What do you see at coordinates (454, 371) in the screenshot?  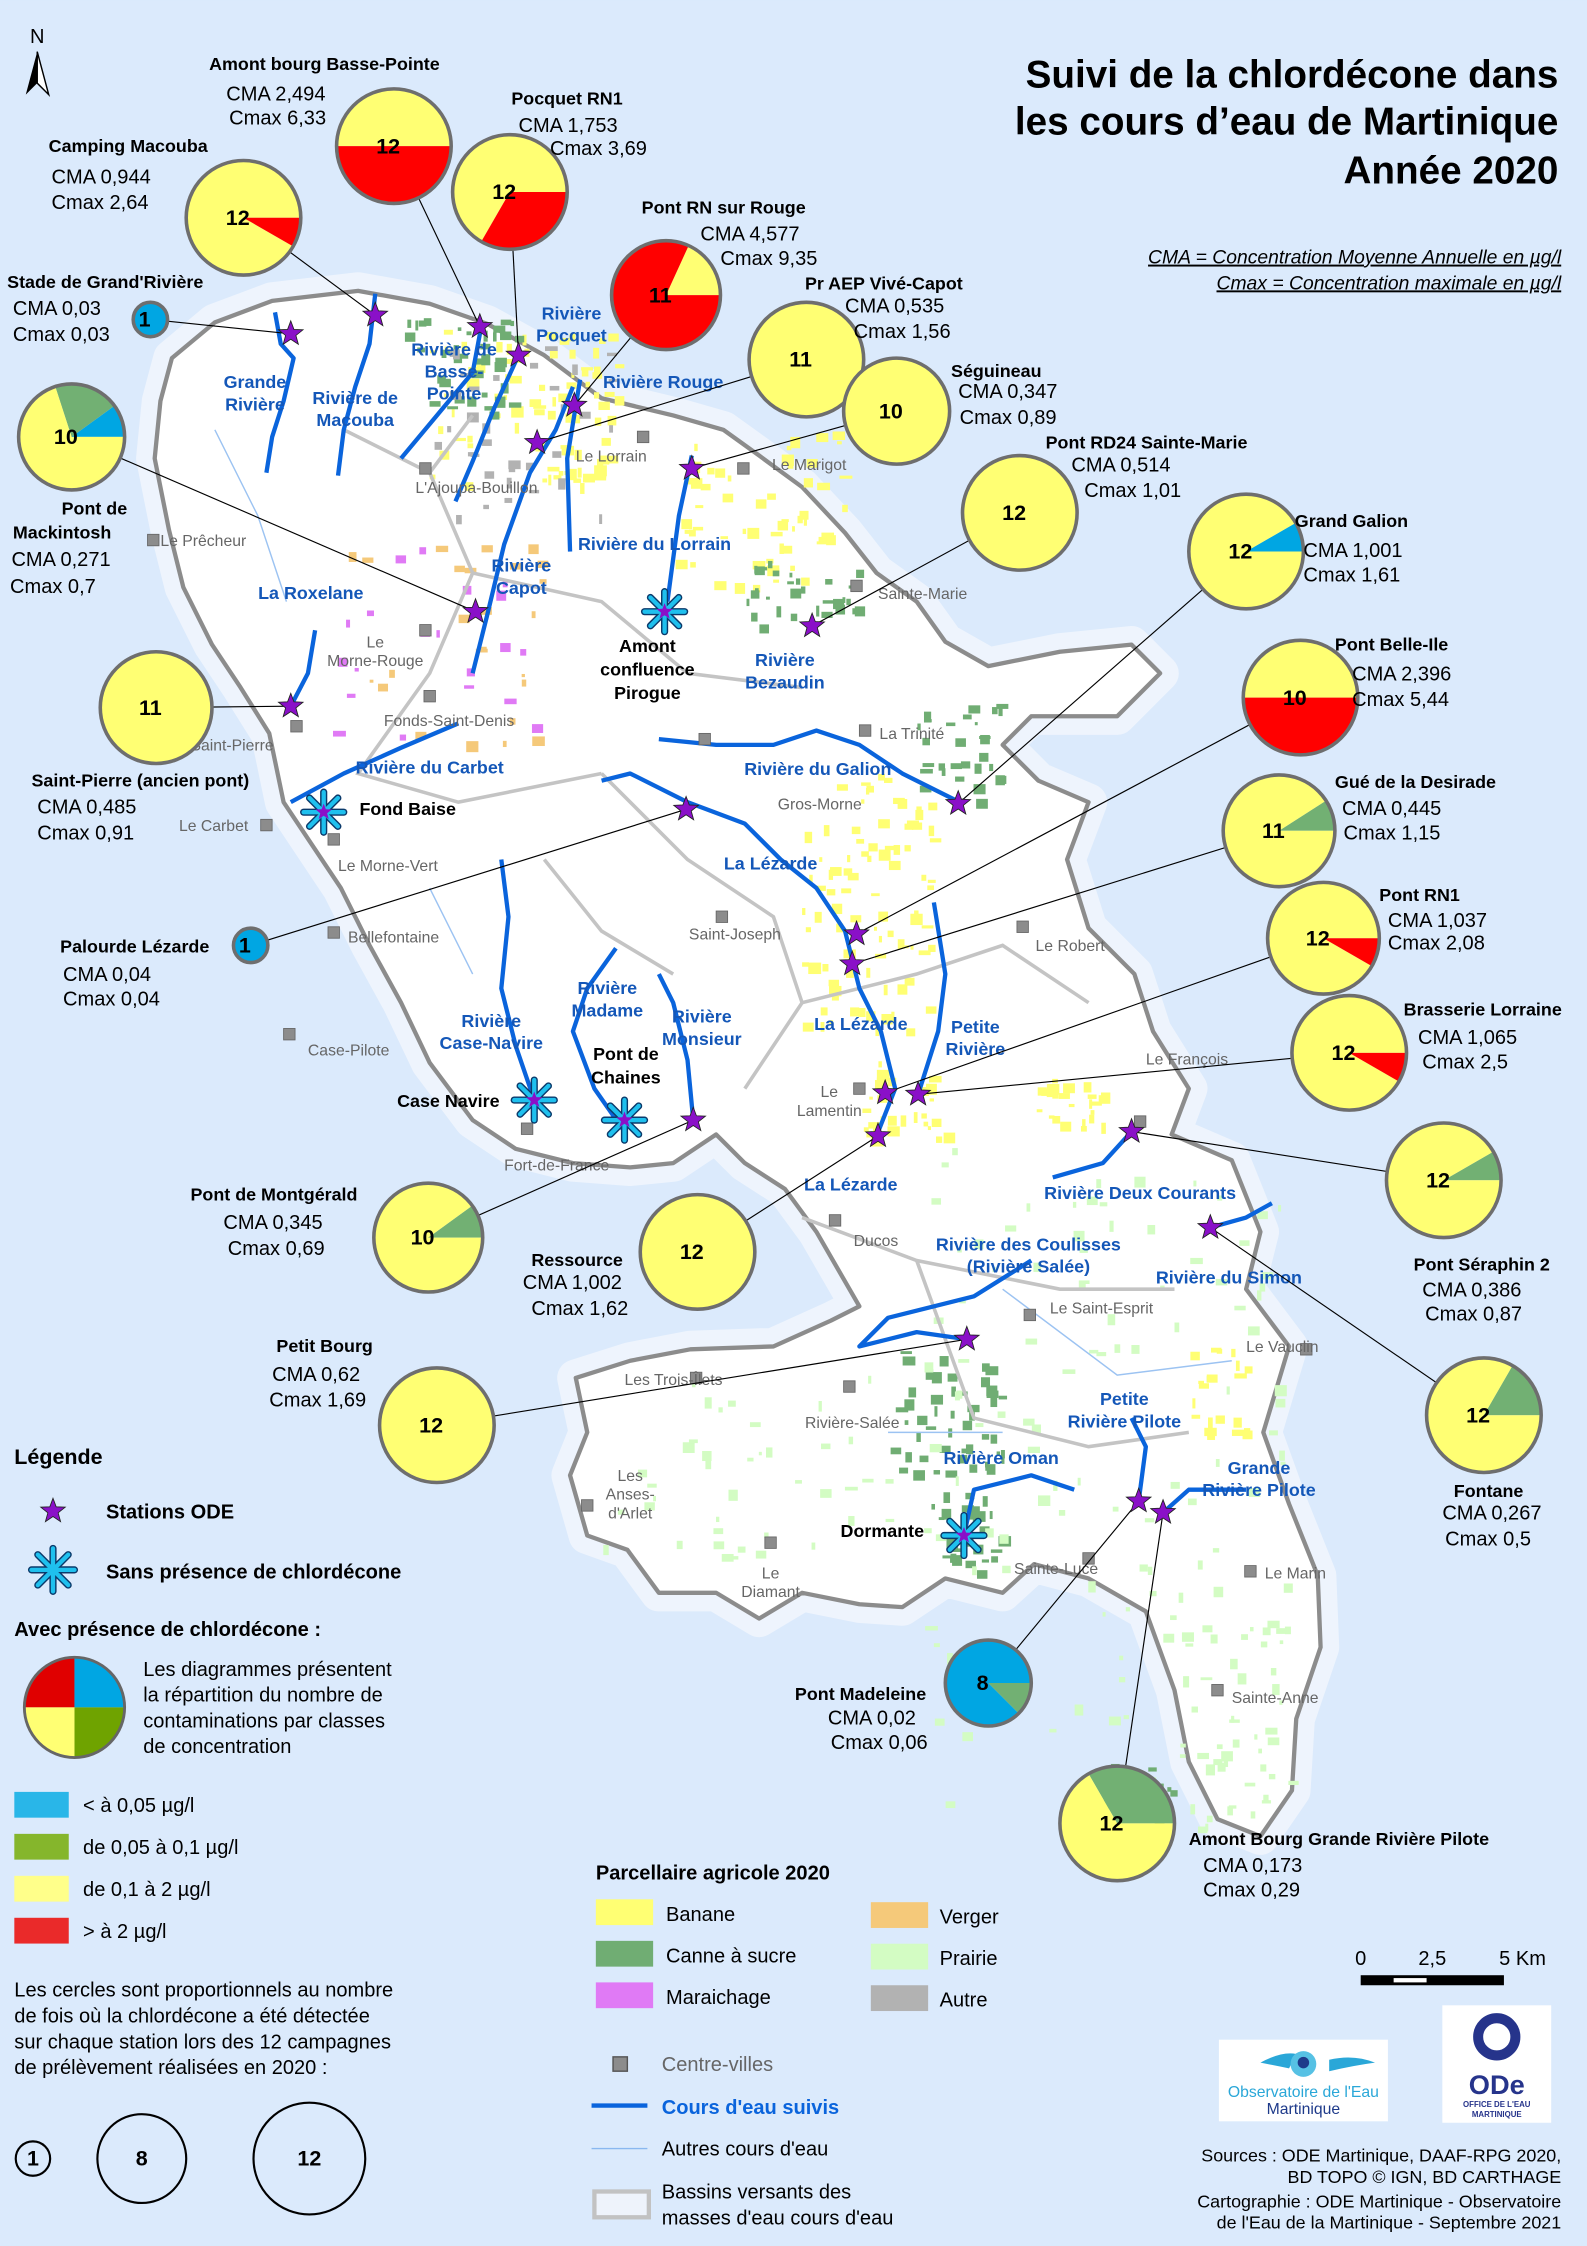 I see `river-label: Basse-` at bounding box center [454, 371].